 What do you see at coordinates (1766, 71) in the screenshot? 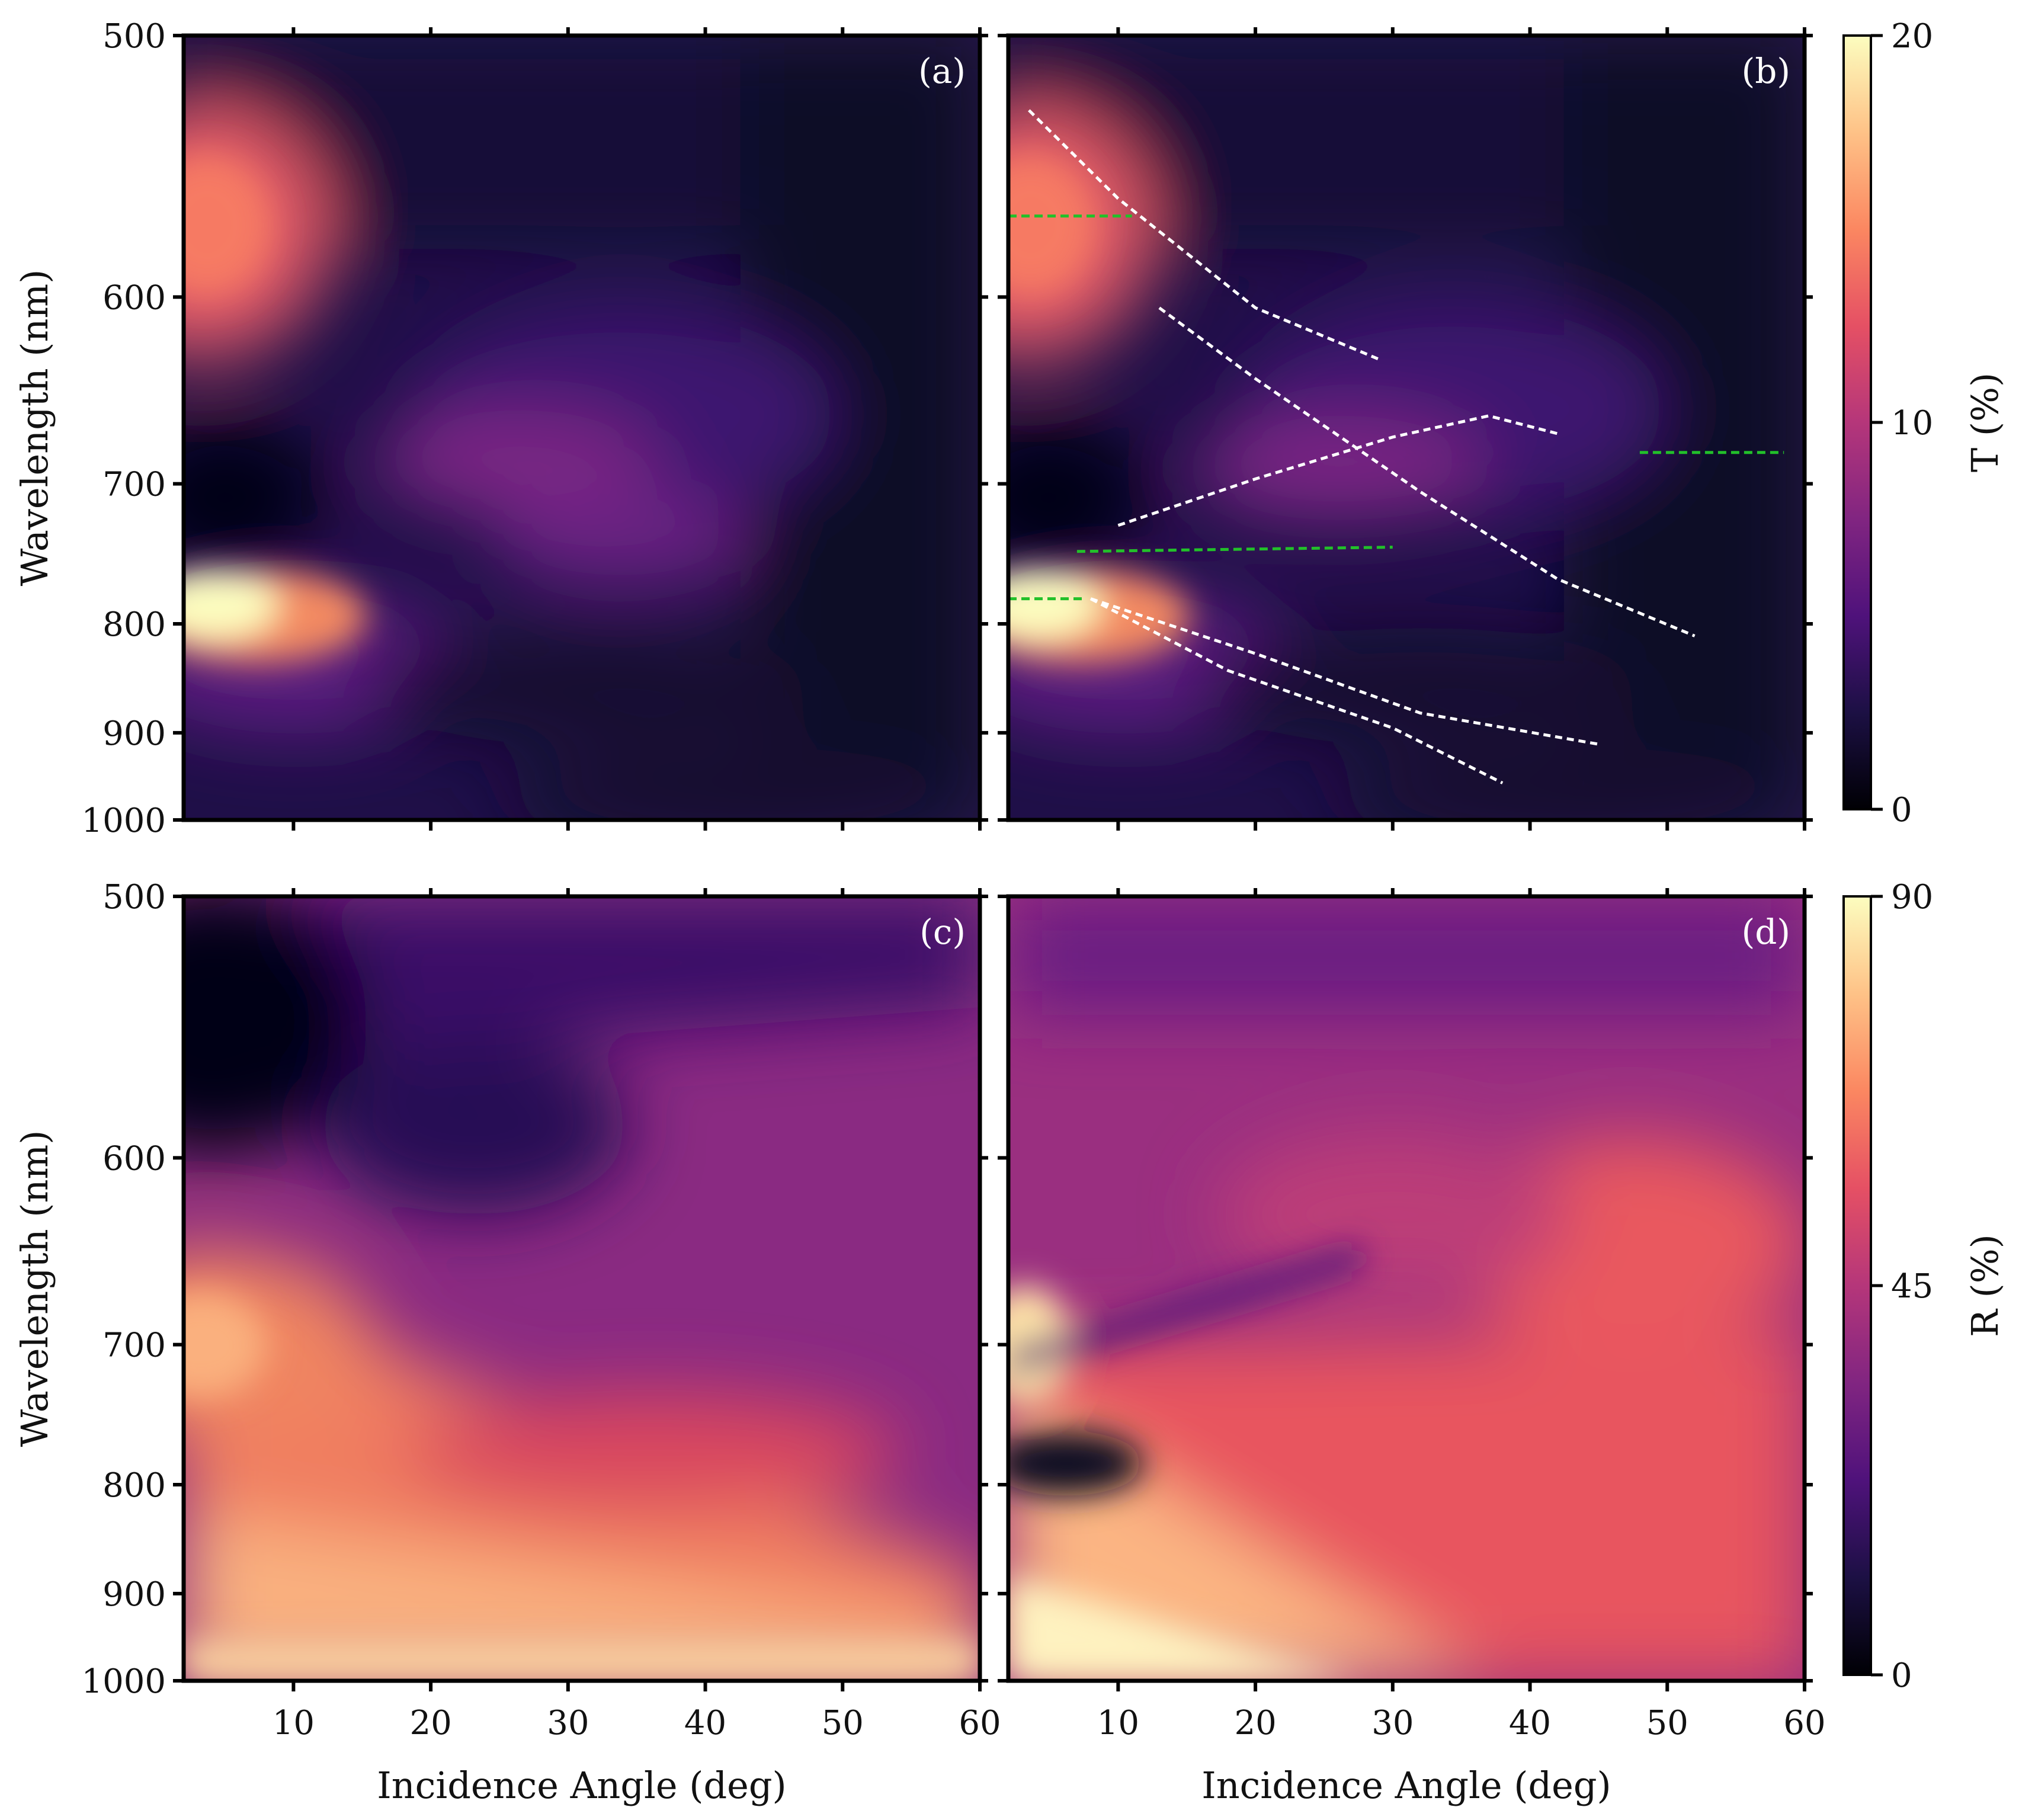
I see `panel-tag-b: (b)` at bounding box center [1766, 71].